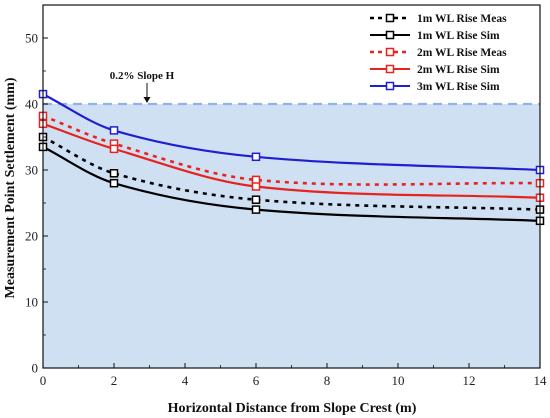 This screenshot has height=418, width=550. I want to click on legend-label: 1m WL Rise Meas, so click(462, 19).